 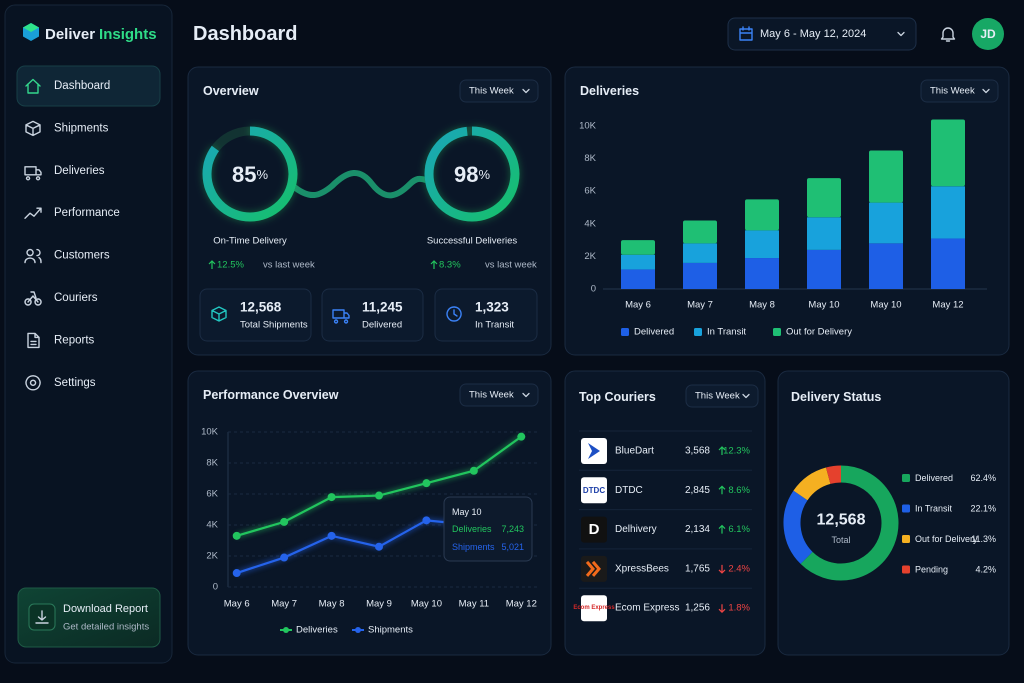 What do you see at coordinates (426, 604) in the screenshot?
I see `x-tick-label: May 10` at bounding box center [426, 604].